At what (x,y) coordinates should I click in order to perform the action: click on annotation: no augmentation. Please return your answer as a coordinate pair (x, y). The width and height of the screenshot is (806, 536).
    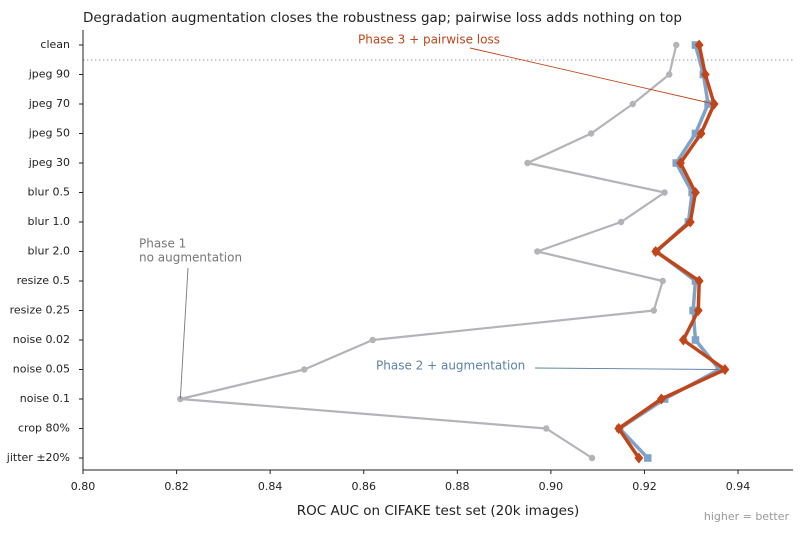
    Looking at the image, I should click on (190, 258).